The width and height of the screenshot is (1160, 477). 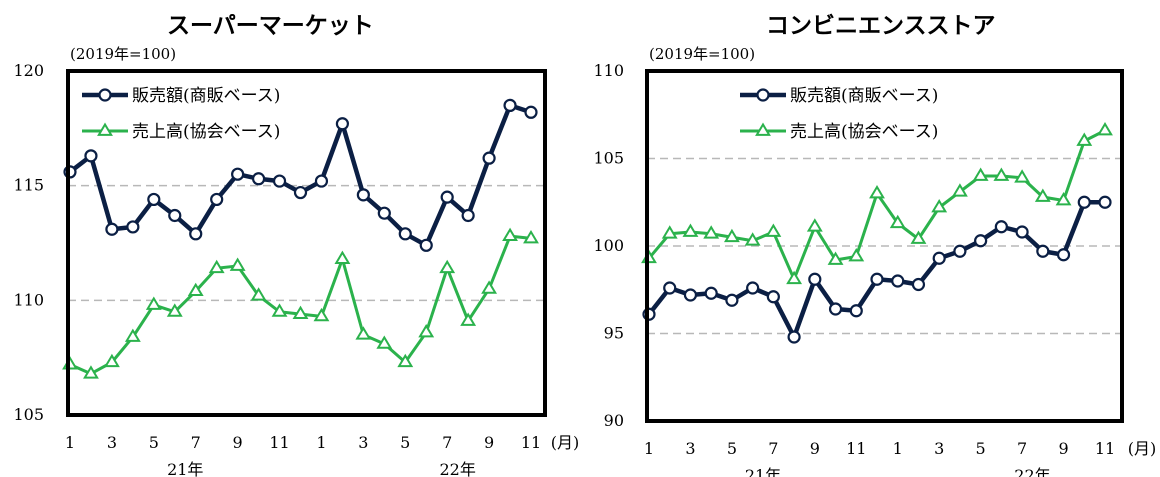 What do you see at coordinates (608, 245) in the screenshot?
I see `y-tick-label: 100` at bounding box center [608, 245].